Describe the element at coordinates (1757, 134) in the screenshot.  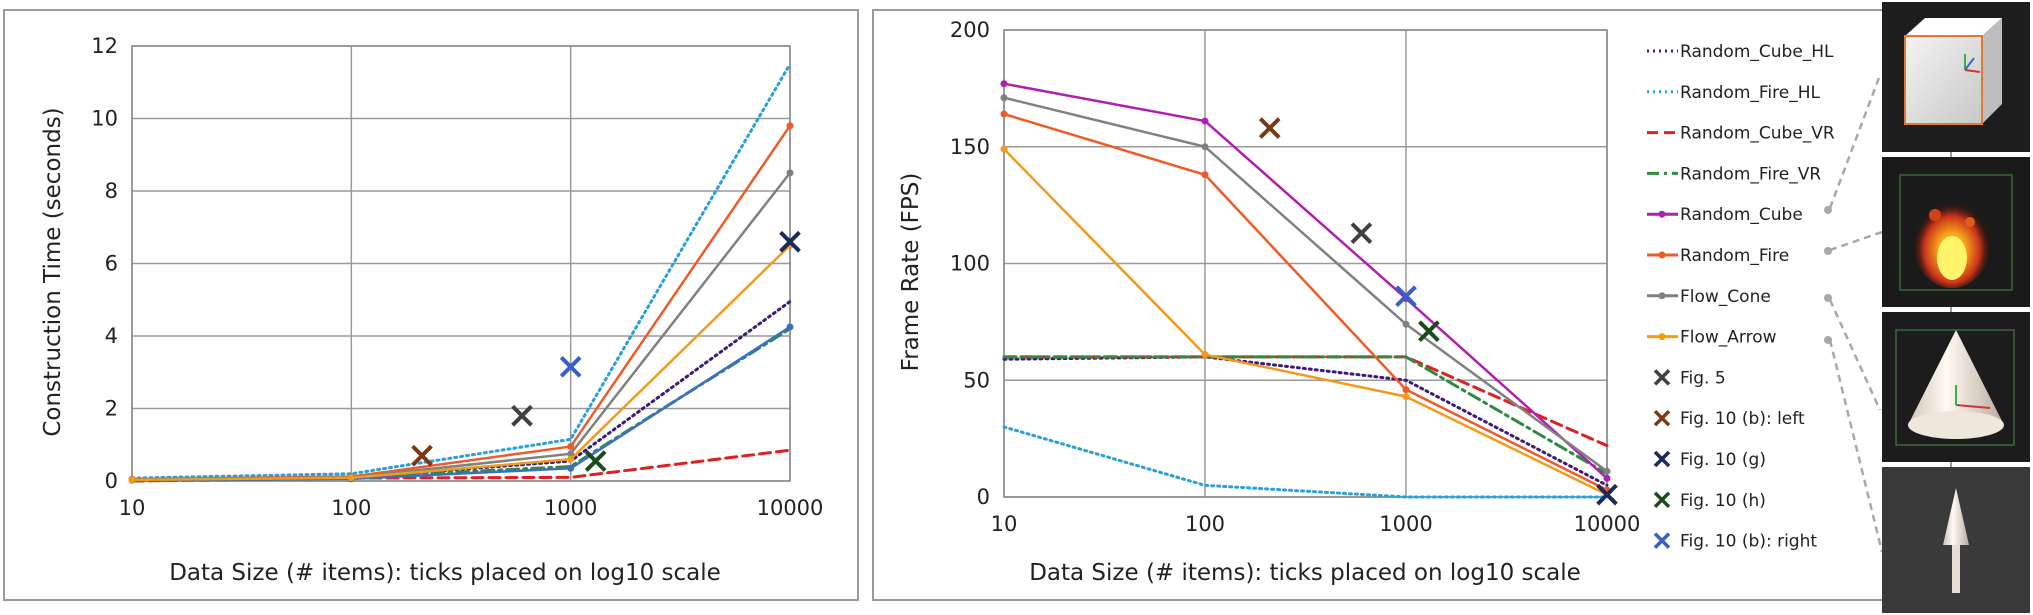
I see `legend-label: Random_Cube_VR` at that location.